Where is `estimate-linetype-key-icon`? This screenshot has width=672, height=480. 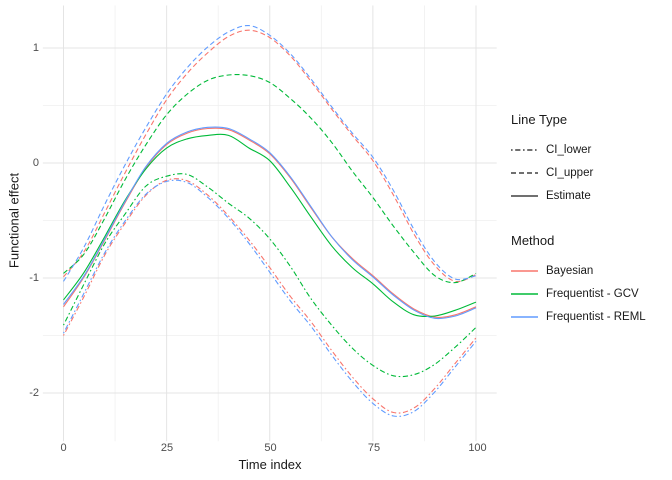
estimate-linetype-key-icon is located at coordinates (524, 195).